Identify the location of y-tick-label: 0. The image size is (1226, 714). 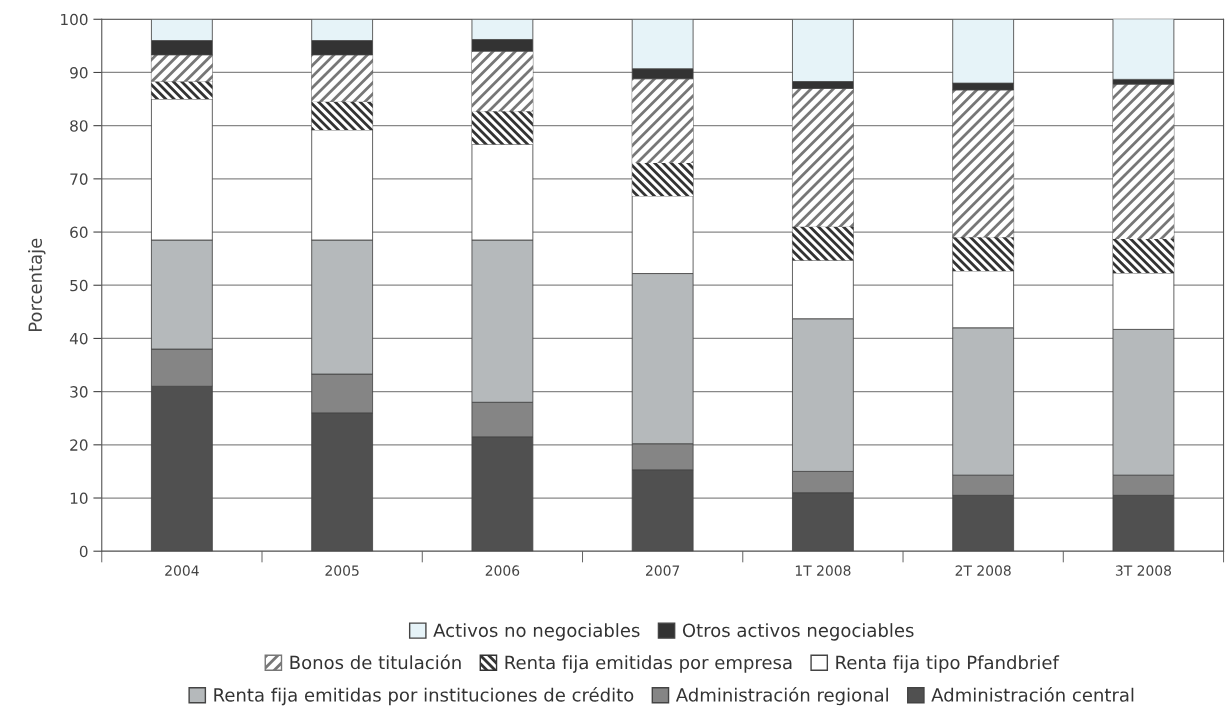
(83, 551).